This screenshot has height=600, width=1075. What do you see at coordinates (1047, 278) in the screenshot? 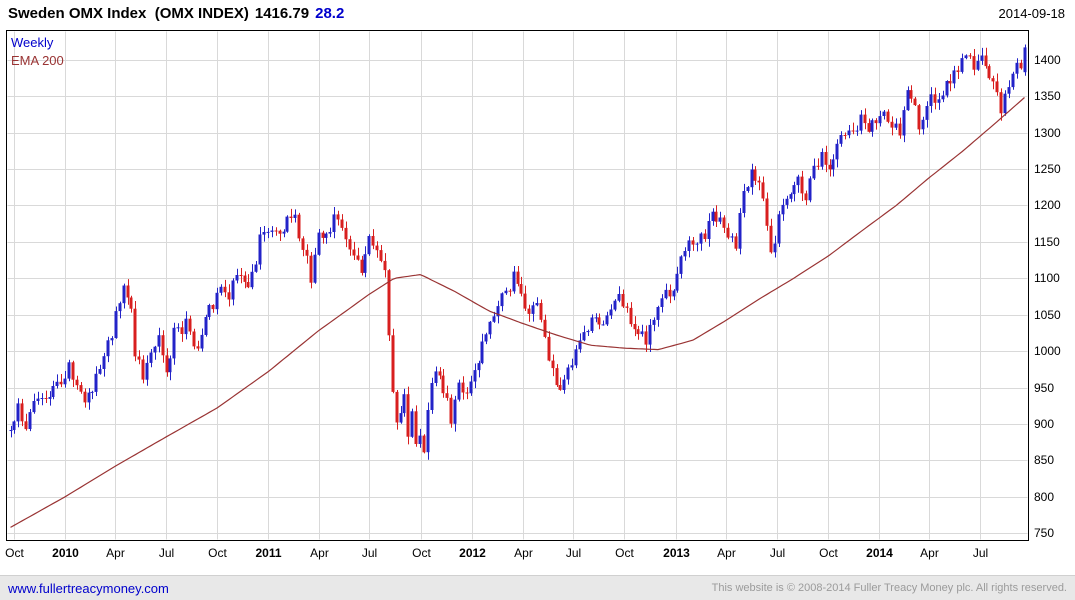
I see `y-axis-label: 1100` at bounding box center [1047, 278].